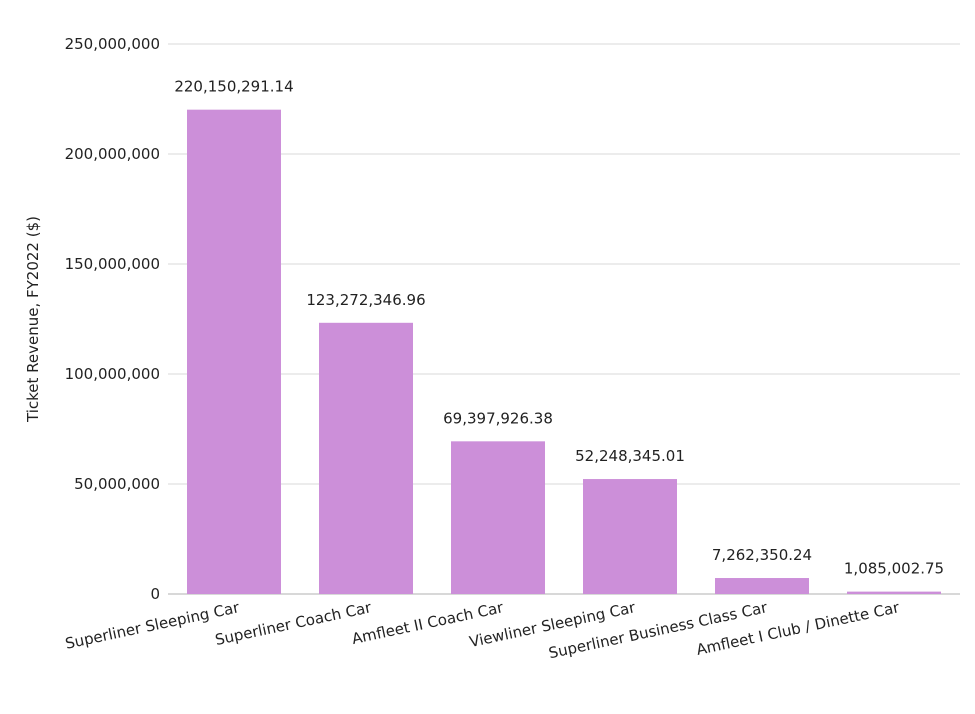 This screenshot has width=975, height=714. Describe the element at coordinates (117, 484) in the screenshot. I see `y-tick-label: 50,000,000` at that location.